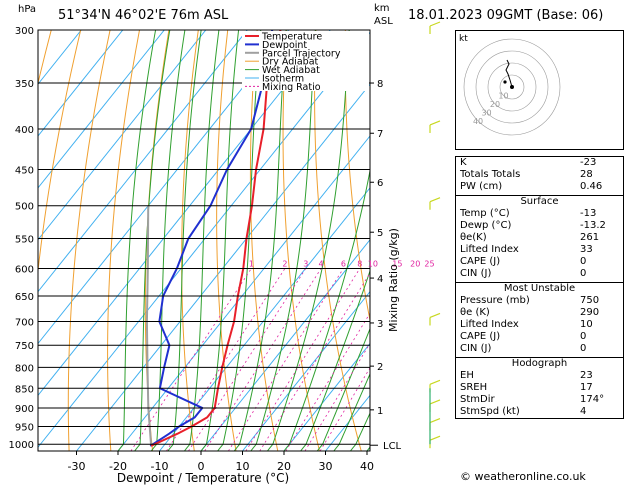 This screenshot has height=486, width=629. Describe the element at coordinates (321, 263) in the screenshot. I see `mixing-ratio-tick-label: 4` at that location.